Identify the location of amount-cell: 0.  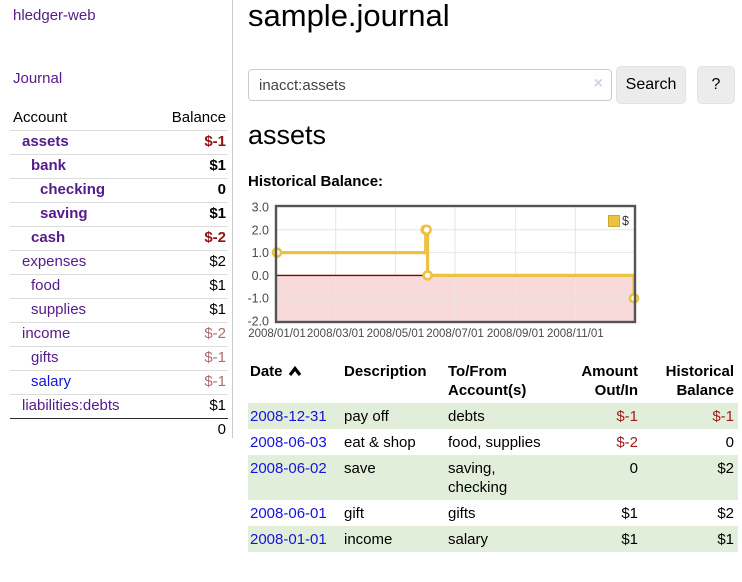
(633, 468).